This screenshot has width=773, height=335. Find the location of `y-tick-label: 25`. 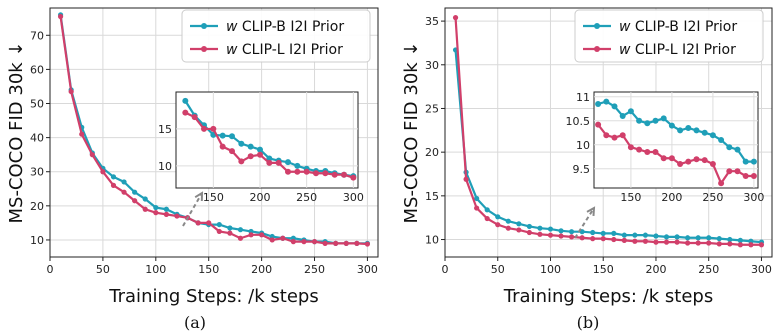

y-tick-label: 25 is located at coordinates (432, 108).